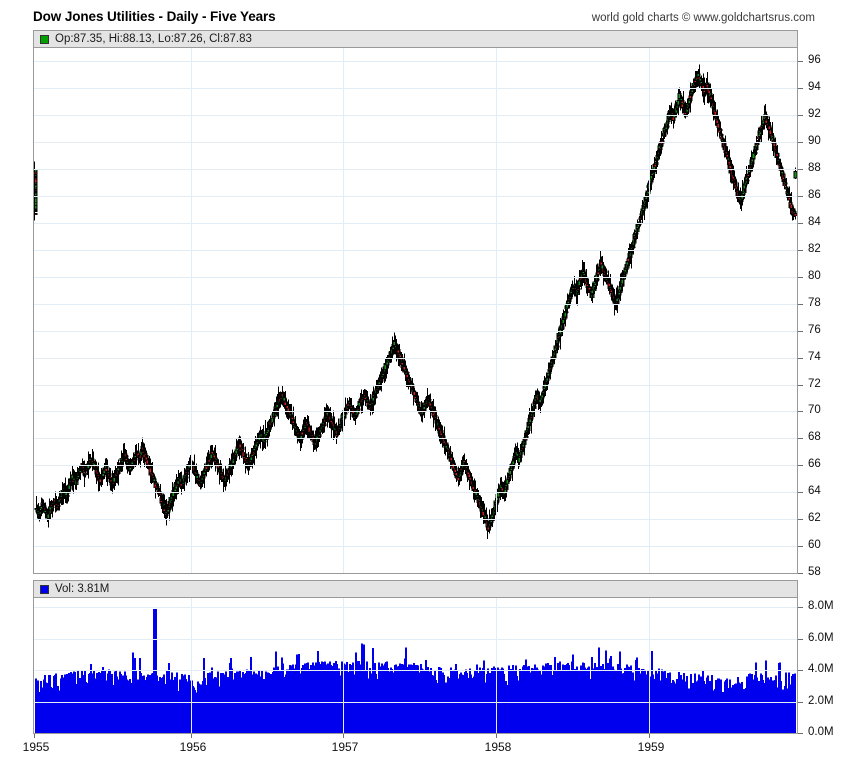 The height and width of the screenshot is (769, 850). Describe the element at coordinates (814, 249) in the screenshot. I see `price-tick-label: 82` at that location.